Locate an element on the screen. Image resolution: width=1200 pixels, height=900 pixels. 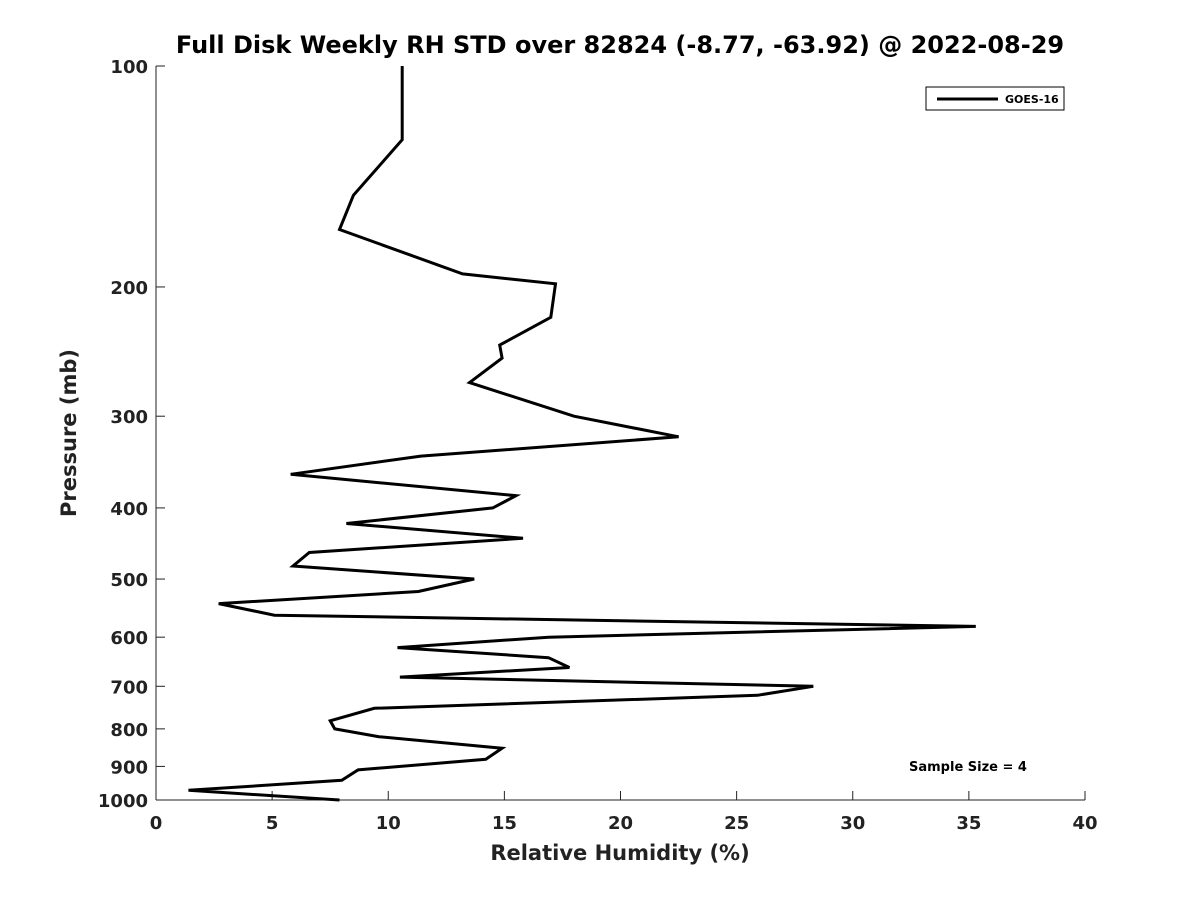
legend-label-goes-16: GOES-16 is located at coordinates (1032, 99).